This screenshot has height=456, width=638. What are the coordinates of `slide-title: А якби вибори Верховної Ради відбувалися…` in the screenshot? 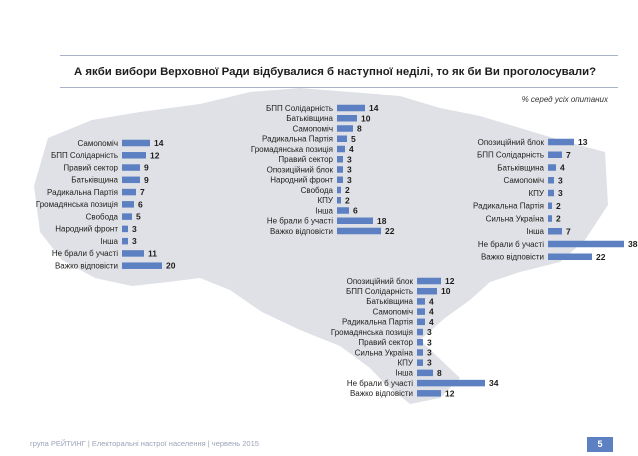 It's located at (335, 72).